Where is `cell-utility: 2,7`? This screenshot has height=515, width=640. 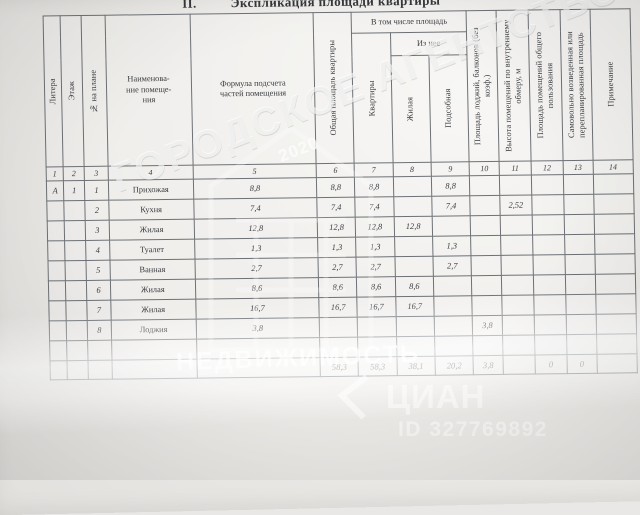
cell-utility: 2,7 is located at coordinates (452, 266).